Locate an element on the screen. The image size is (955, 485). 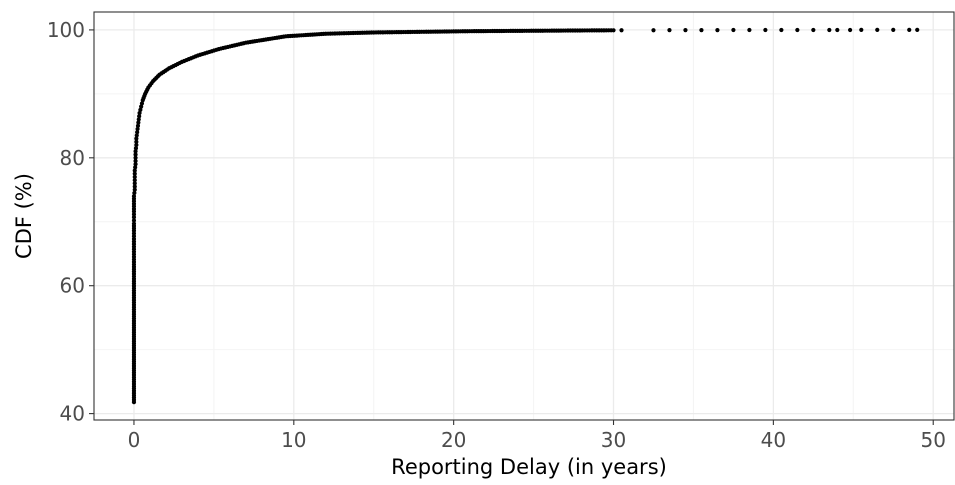
x-tick-label: 10 is located at coordinates (293, 440).